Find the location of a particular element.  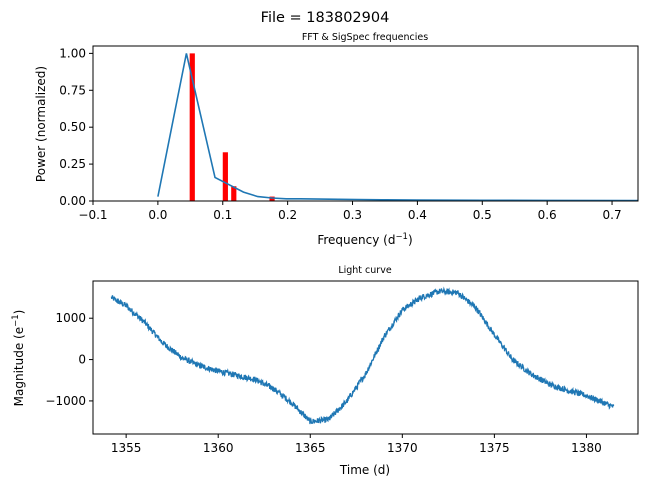

fft-y-axis-label: Power (normalized) is located at coordinates (41, 124).